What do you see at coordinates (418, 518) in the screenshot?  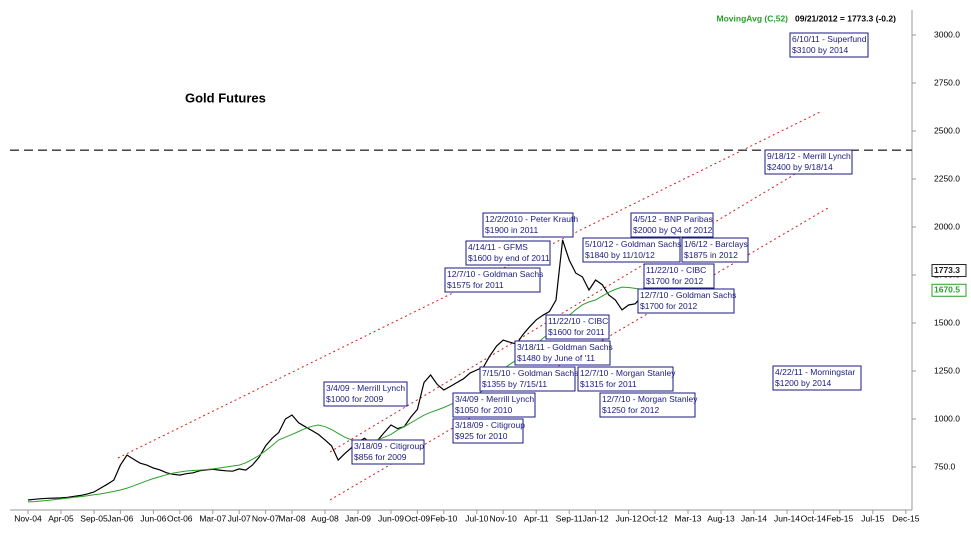 I see `x-tick-label: Oct-09` at bounding box center [418, 518].